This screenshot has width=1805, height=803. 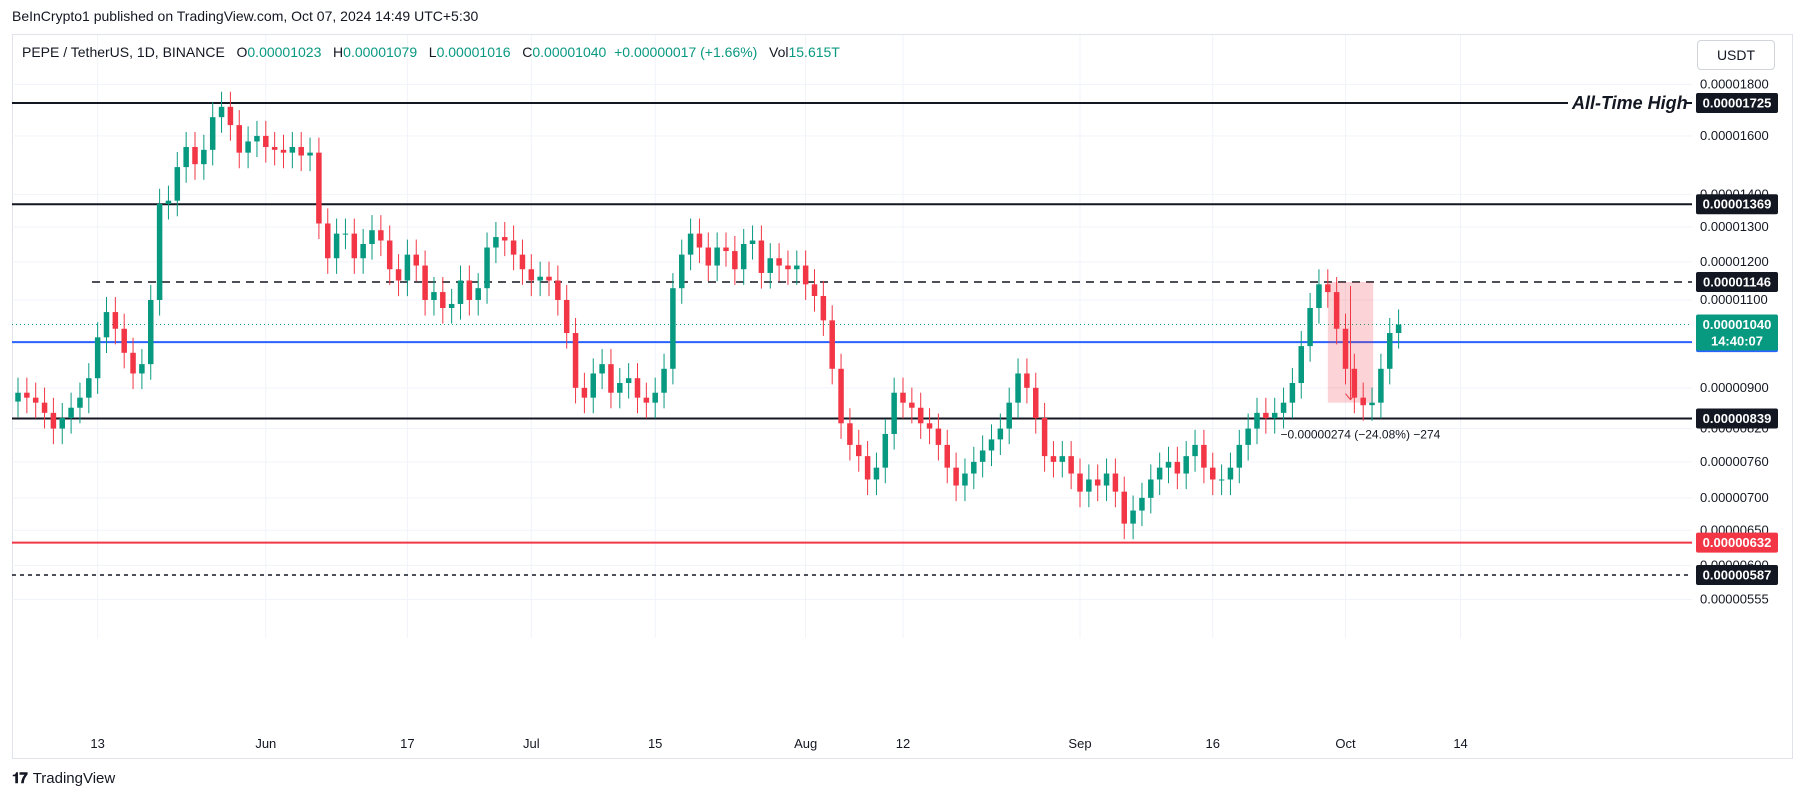 I want to click on level-price-label: 0.00001146, so click(x=1737, y=282).